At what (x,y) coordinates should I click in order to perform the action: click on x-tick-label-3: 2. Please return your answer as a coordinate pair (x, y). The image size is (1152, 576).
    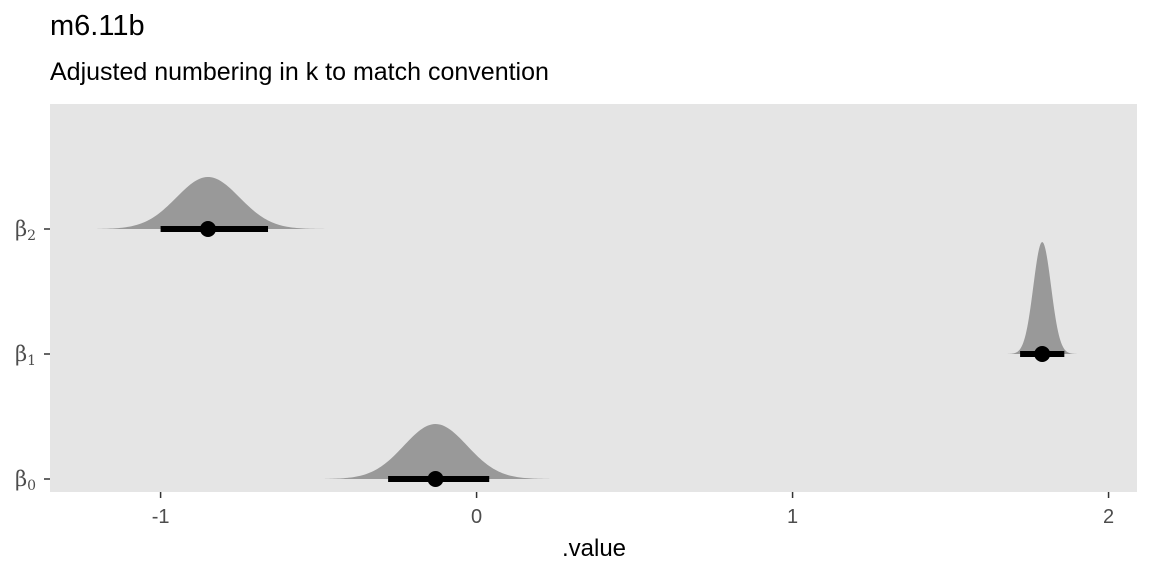
    Looking at the image, I should click on (1108, 517).